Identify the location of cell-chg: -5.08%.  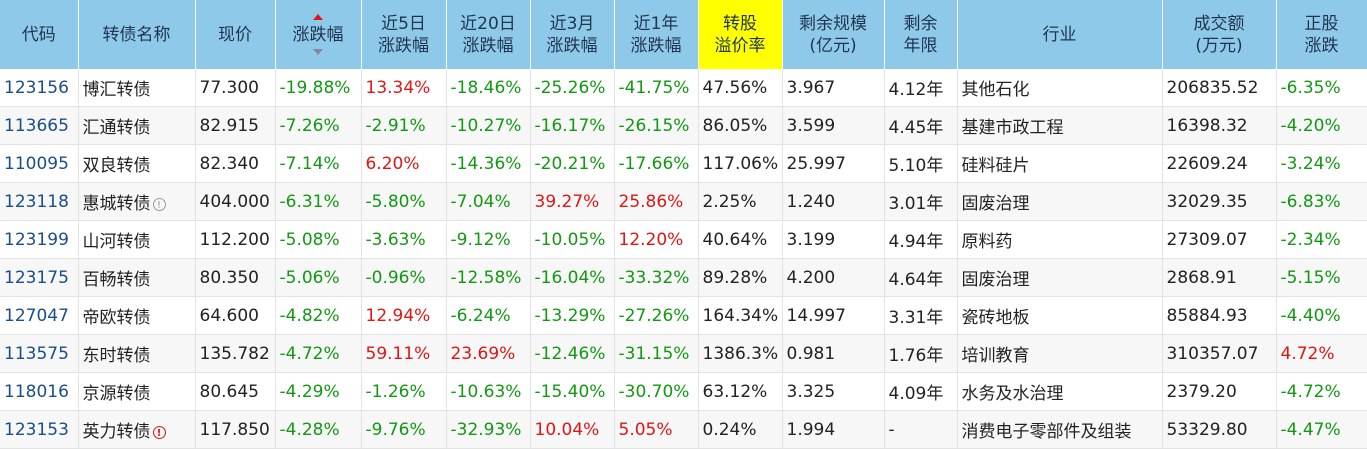
(318, 239).